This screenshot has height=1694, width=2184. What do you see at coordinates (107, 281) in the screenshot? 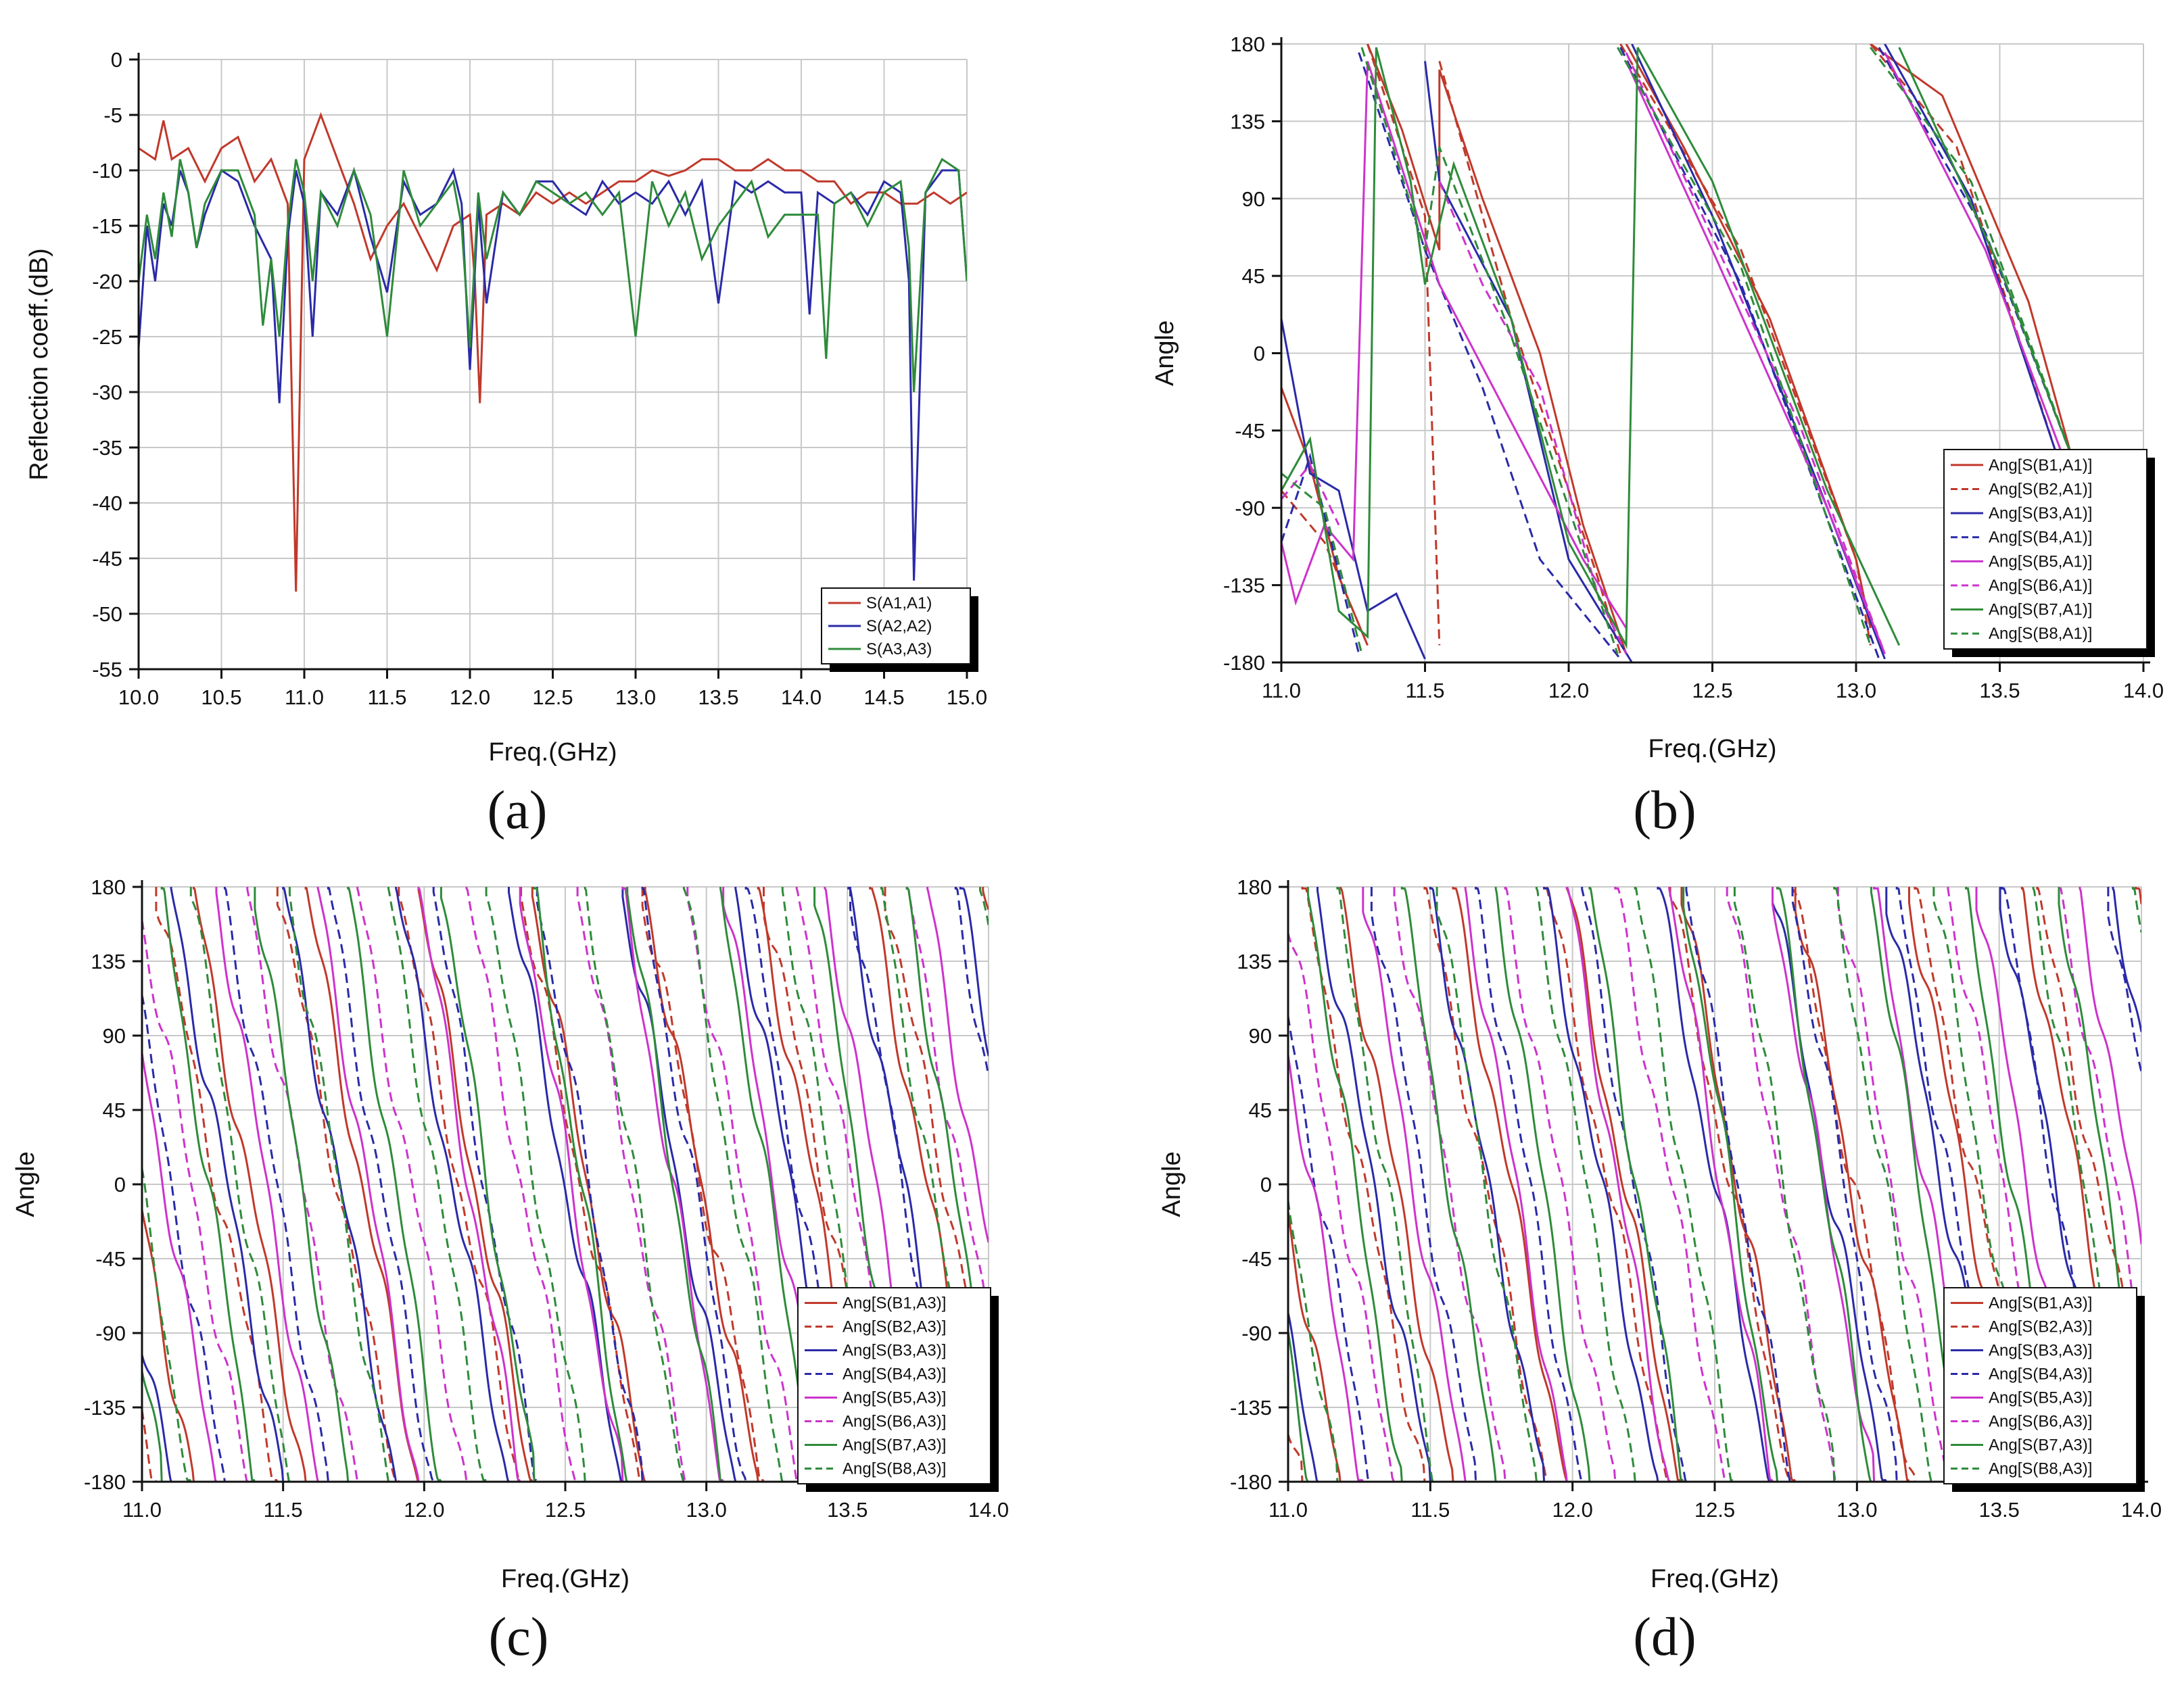
I see `y-tick-label: -20` at bounding box center [107, 281].